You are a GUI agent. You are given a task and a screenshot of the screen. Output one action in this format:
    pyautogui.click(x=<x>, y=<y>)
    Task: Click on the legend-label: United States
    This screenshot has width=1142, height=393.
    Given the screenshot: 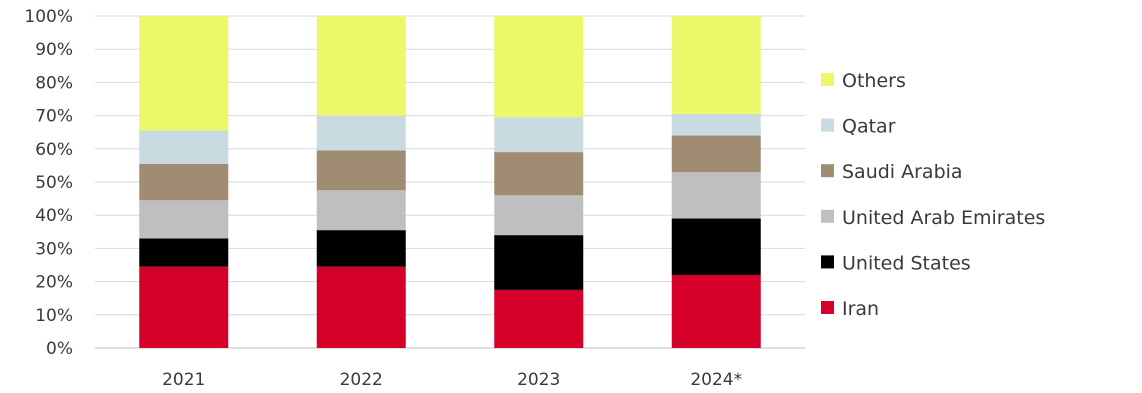 What is the action you would take?
    pyautogui.click(x=906, y=263)
    